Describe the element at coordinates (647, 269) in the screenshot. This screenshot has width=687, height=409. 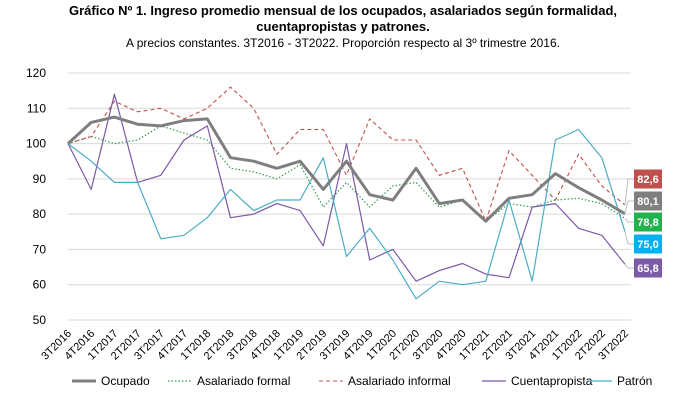
I see `end-label-value: 65,8` at that location.